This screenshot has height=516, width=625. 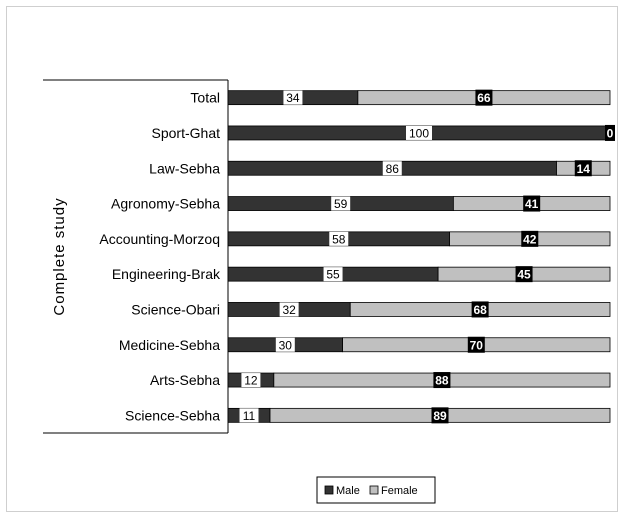 I want to click on data-label-female: 70, so click(x=477, y=345).